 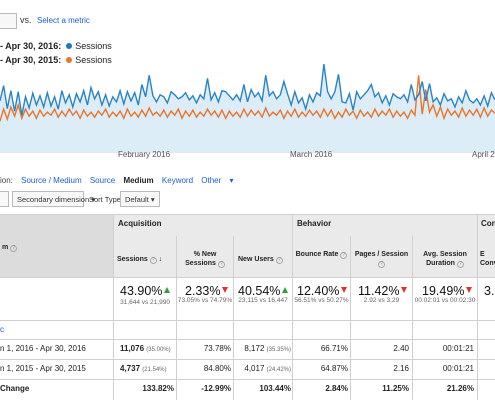 What do you see at coordinates (489, 291) in the screenshot?
I see `total-conversions: 3.` at bounding box center [489, 291].